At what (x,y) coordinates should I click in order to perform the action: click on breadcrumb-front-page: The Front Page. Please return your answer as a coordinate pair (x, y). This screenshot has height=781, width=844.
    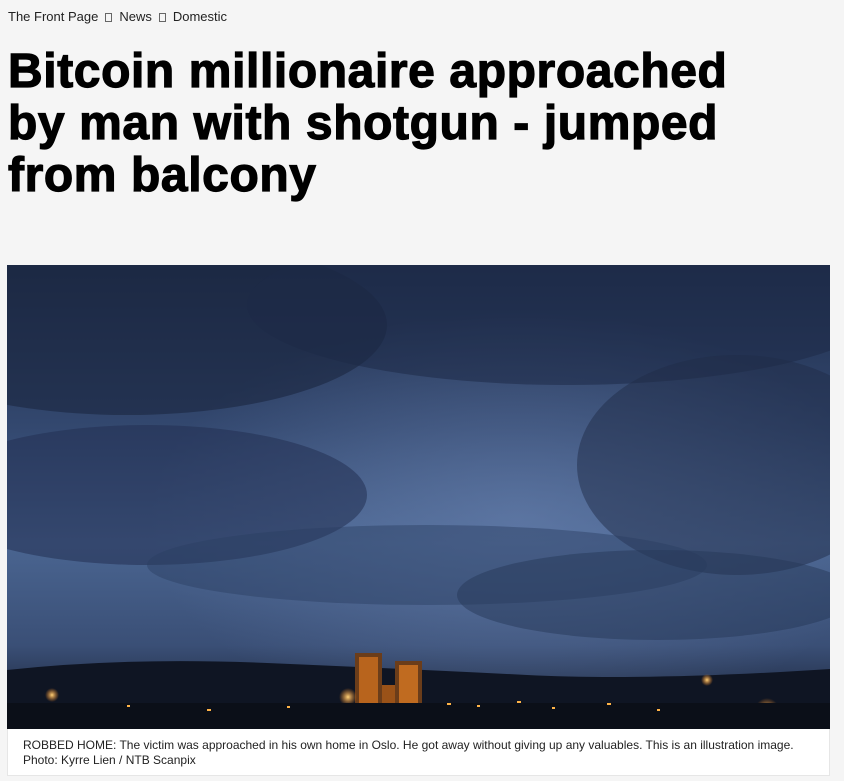
    Looking at the image, I should click on (53, 16).